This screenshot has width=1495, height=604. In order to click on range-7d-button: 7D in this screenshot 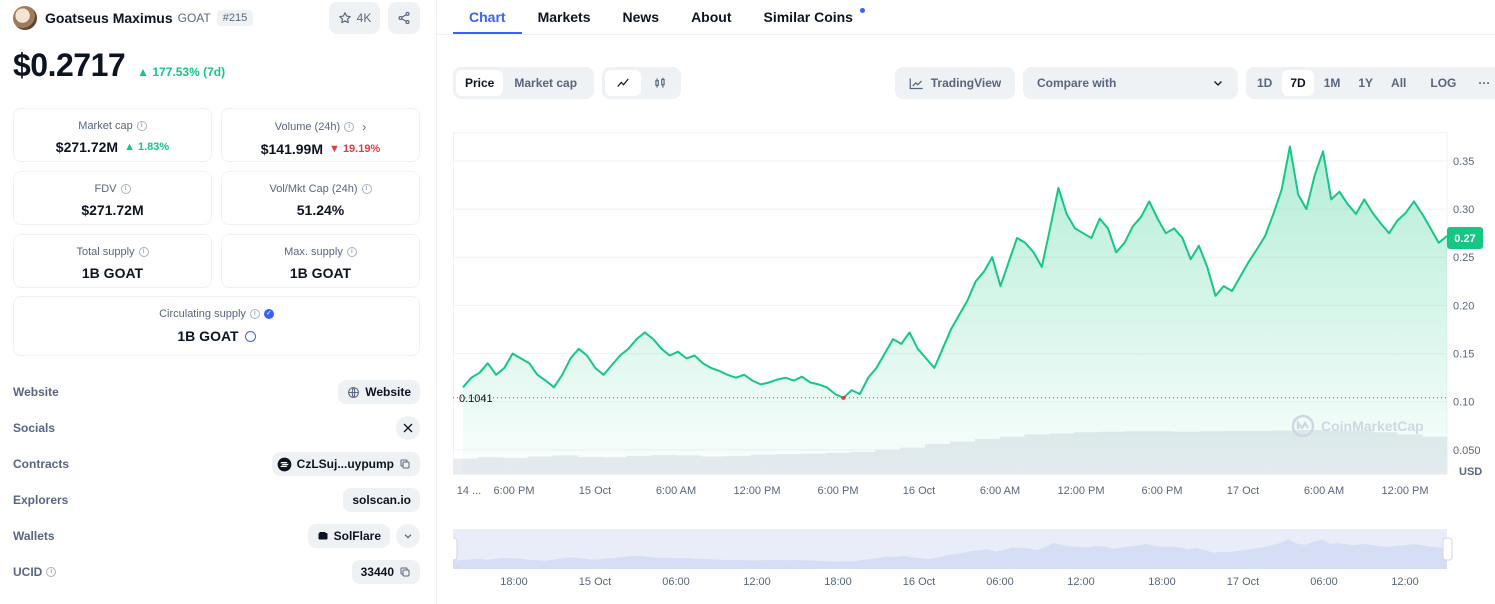, I will do `click(1298, 83)`.